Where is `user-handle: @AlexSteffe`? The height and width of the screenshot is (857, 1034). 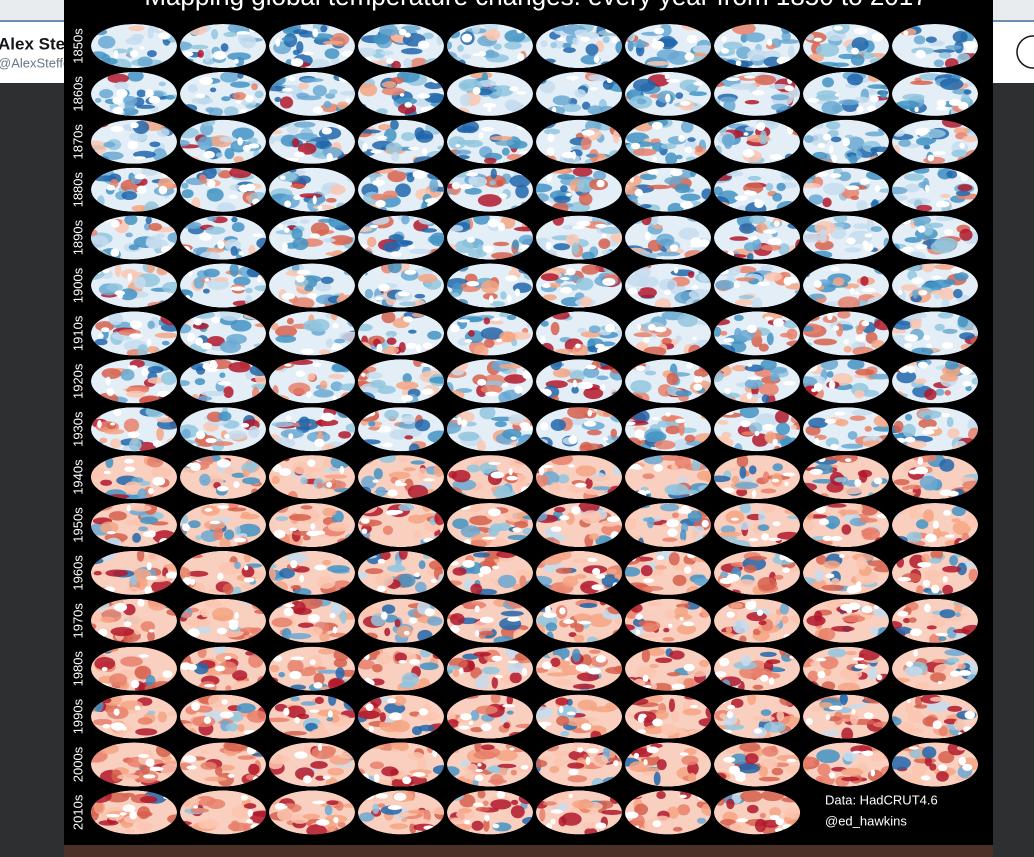
user-handle: @AlexSteffe is located at coordinates (35, 62).